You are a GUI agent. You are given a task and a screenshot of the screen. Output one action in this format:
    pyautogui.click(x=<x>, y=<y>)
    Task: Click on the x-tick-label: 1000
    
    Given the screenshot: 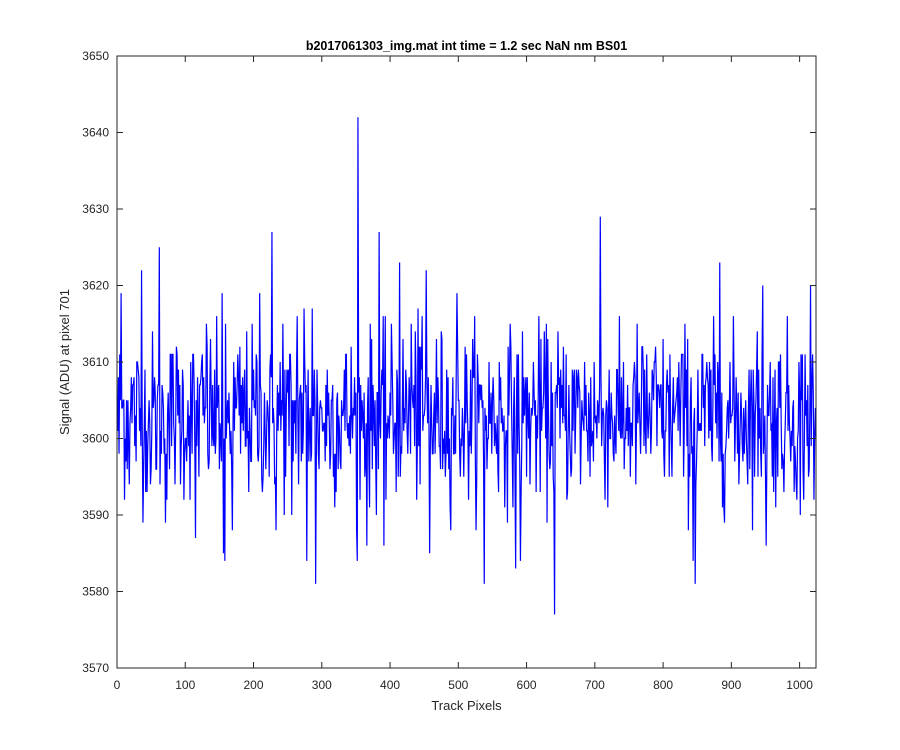 What is the action you would take?
    pyautogui.click(x=799, y=685)
    